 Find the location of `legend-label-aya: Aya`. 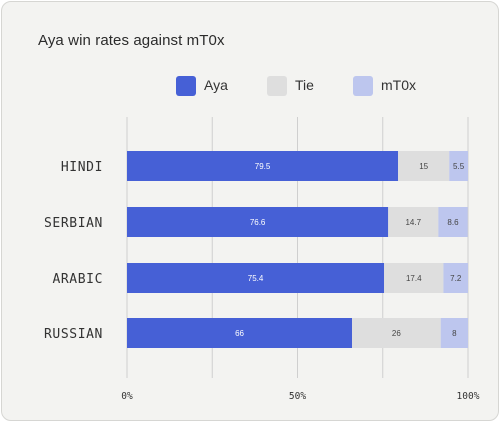

legend-label-aya: Aya is located at coordinates (216, 85).